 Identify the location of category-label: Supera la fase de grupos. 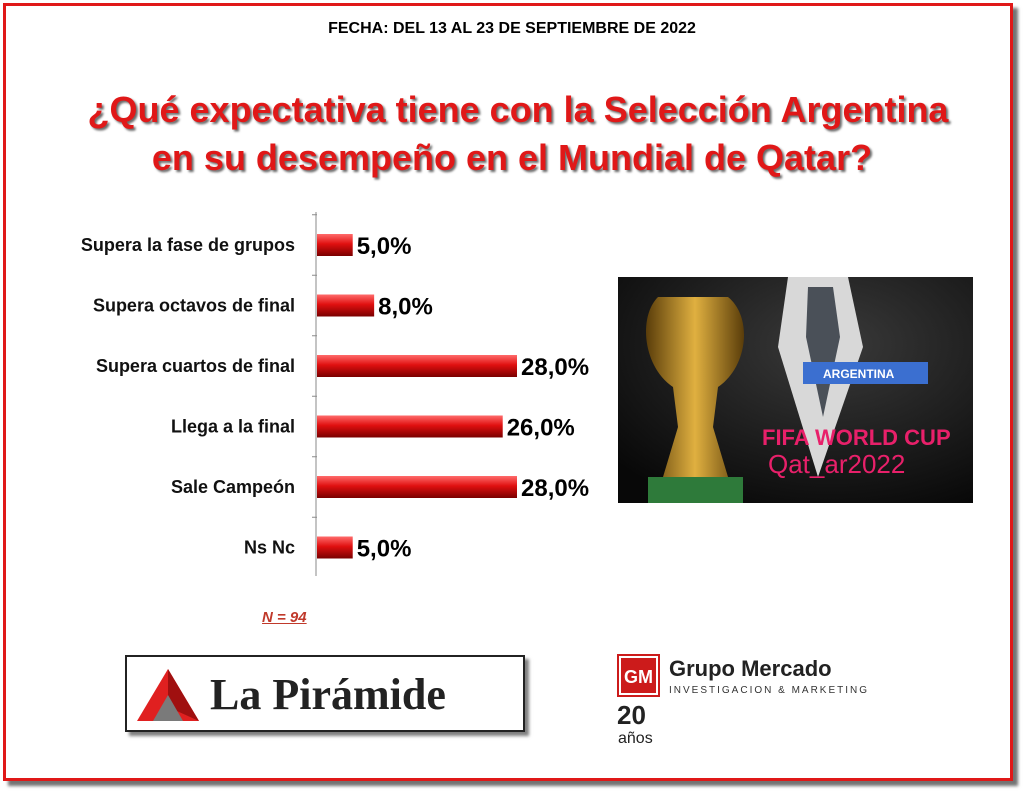
(188, 245).